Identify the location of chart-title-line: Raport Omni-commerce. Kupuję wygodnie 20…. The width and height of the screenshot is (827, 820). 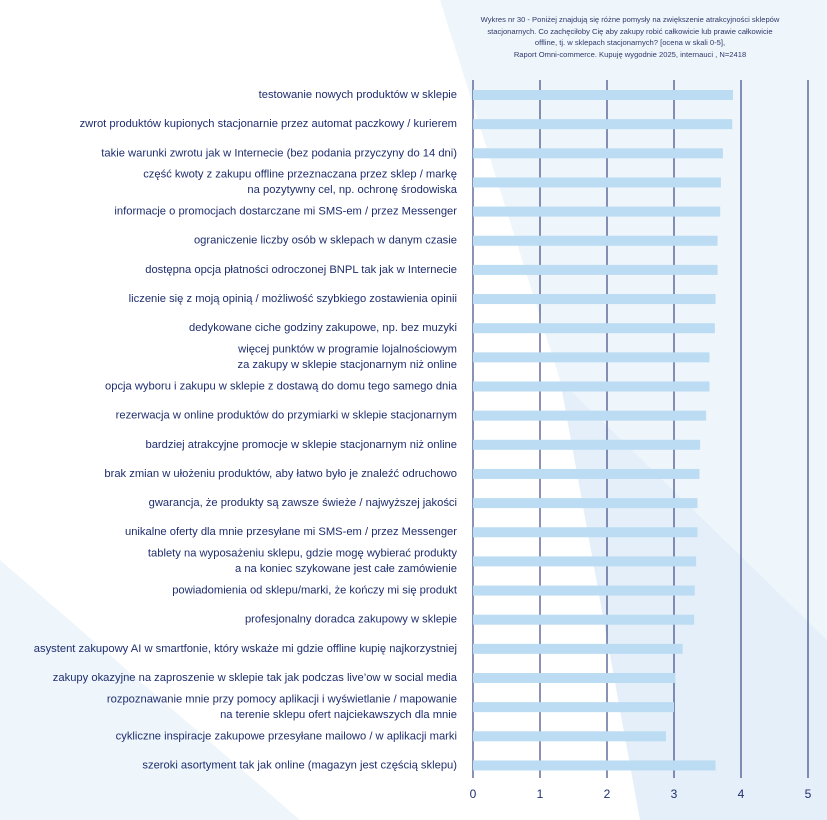
(630, 54).